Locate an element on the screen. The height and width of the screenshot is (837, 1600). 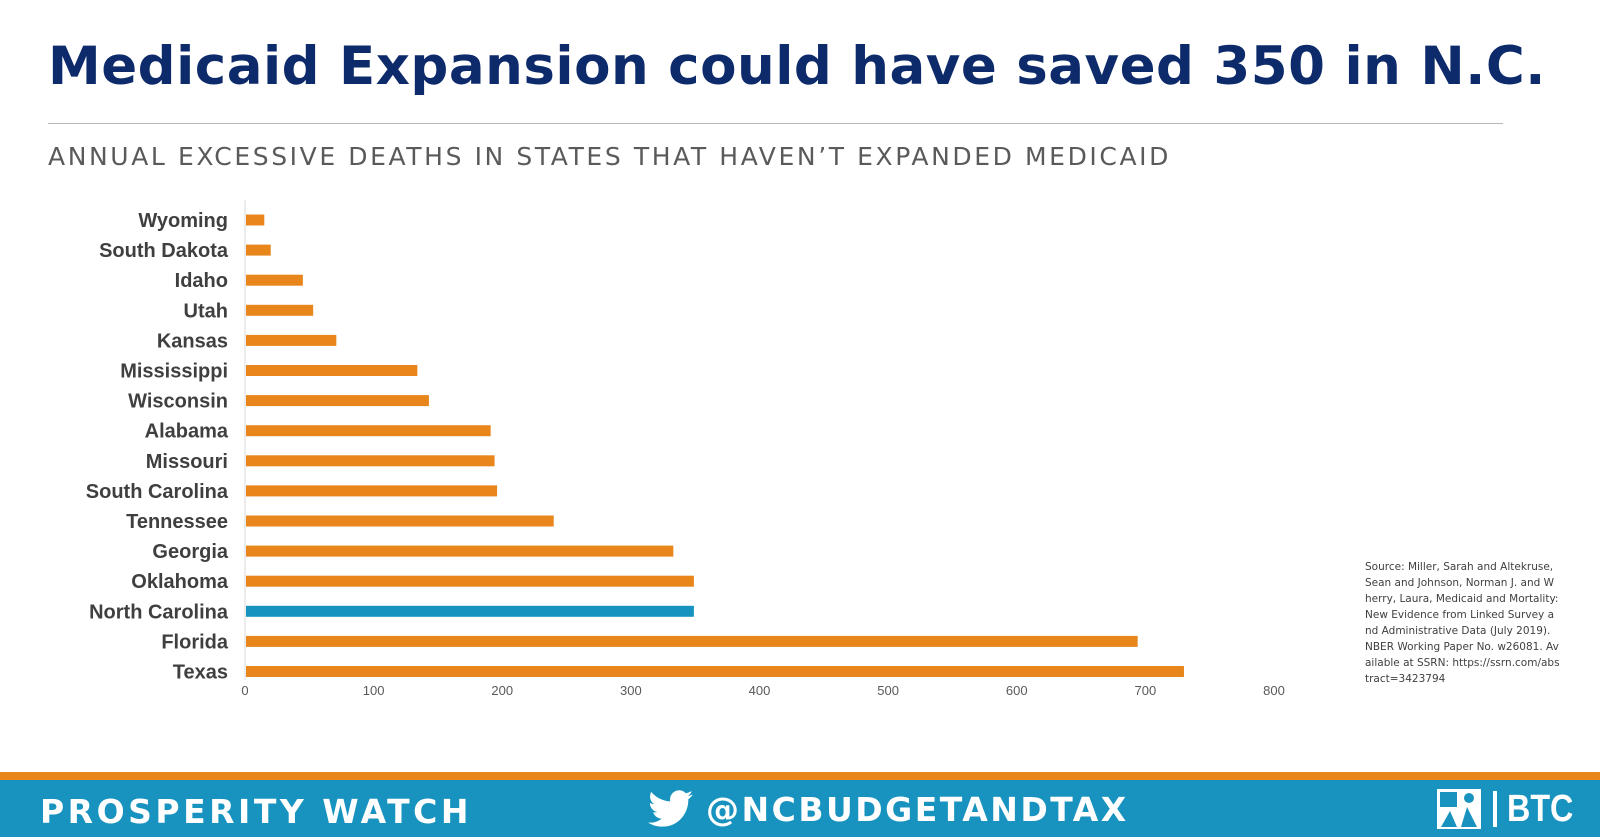
category-label: Texas is located at coordinates (200, 673).